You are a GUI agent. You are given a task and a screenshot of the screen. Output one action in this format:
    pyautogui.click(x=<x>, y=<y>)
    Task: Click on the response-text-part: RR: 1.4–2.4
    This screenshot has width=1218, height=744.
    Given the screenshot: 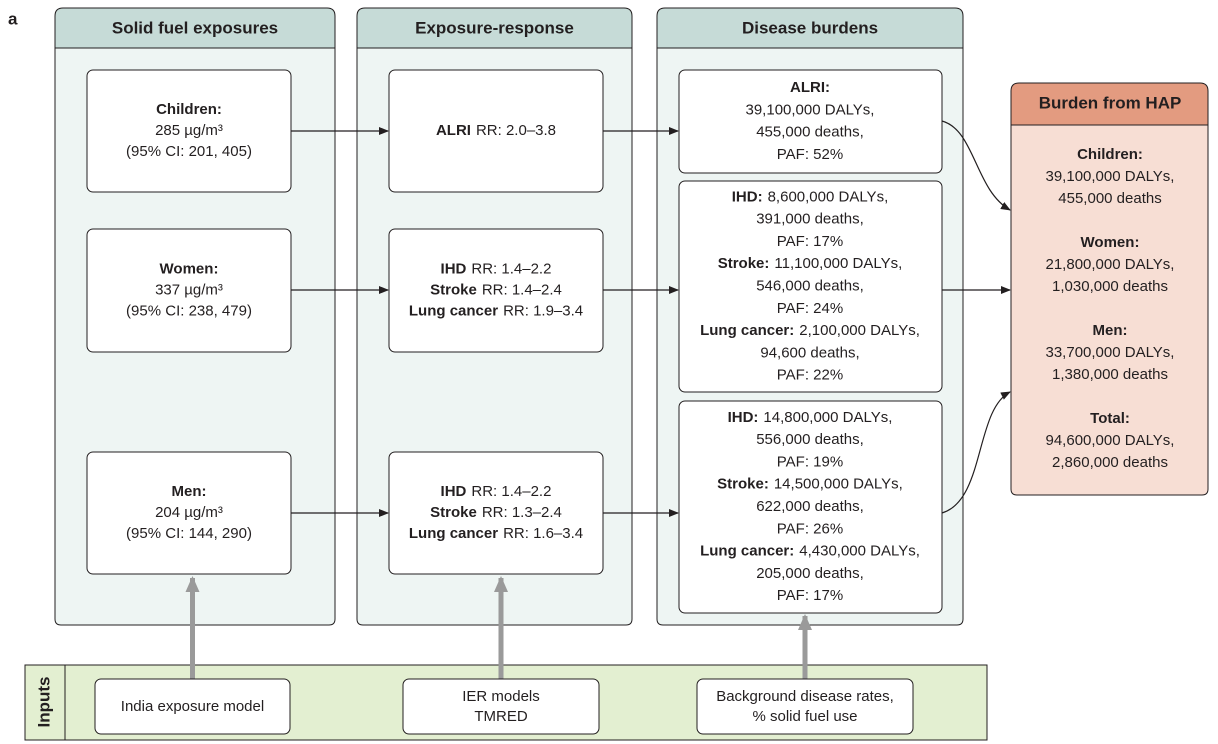 What is the action you would take?
    pyautogui.click(x=522, y=289)
    